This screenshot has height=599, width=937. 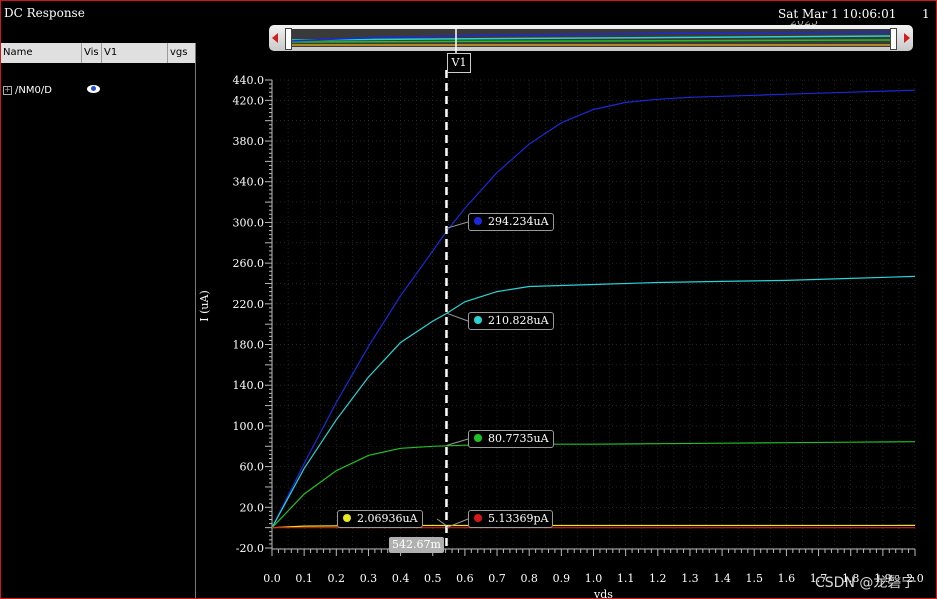 What do you see at coordinates (722, 578) in the screenshot?
I see `x-tick-label: 1.4` at bounding box center [722, 578].